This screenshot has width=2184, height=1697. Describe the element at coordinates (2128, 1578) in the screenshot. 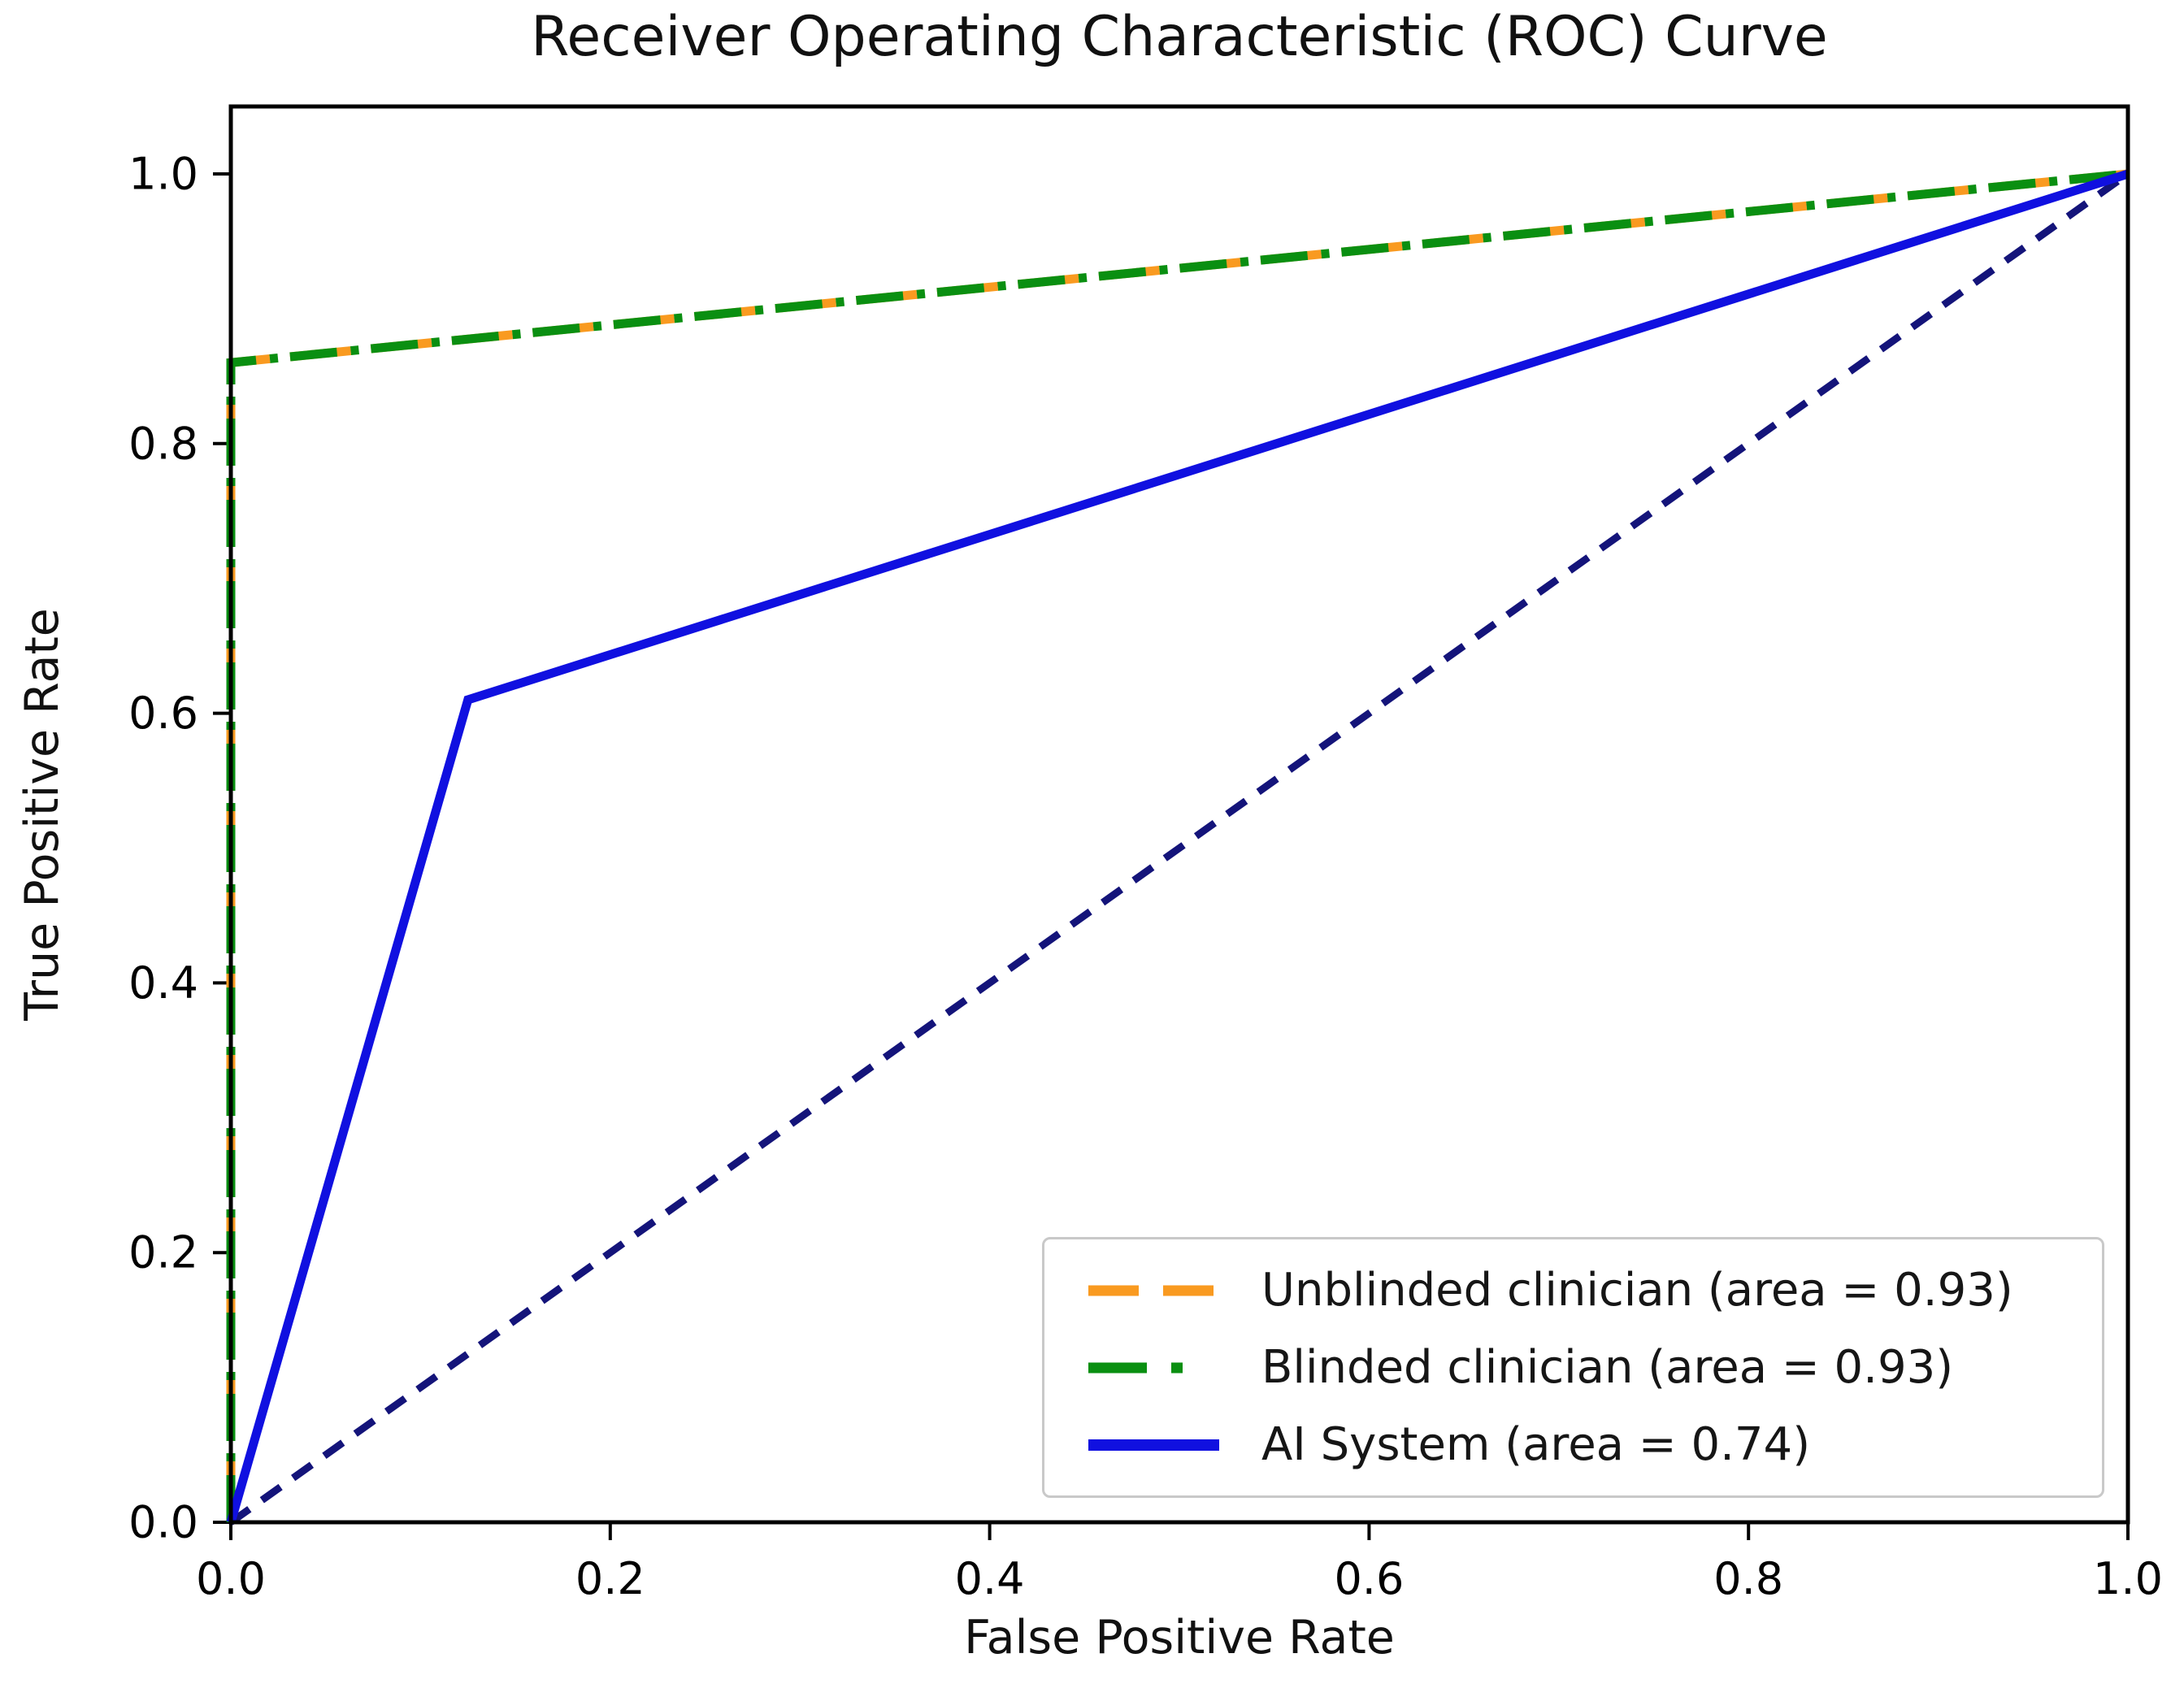

I see `x-tick-label: 1.0` at that location.